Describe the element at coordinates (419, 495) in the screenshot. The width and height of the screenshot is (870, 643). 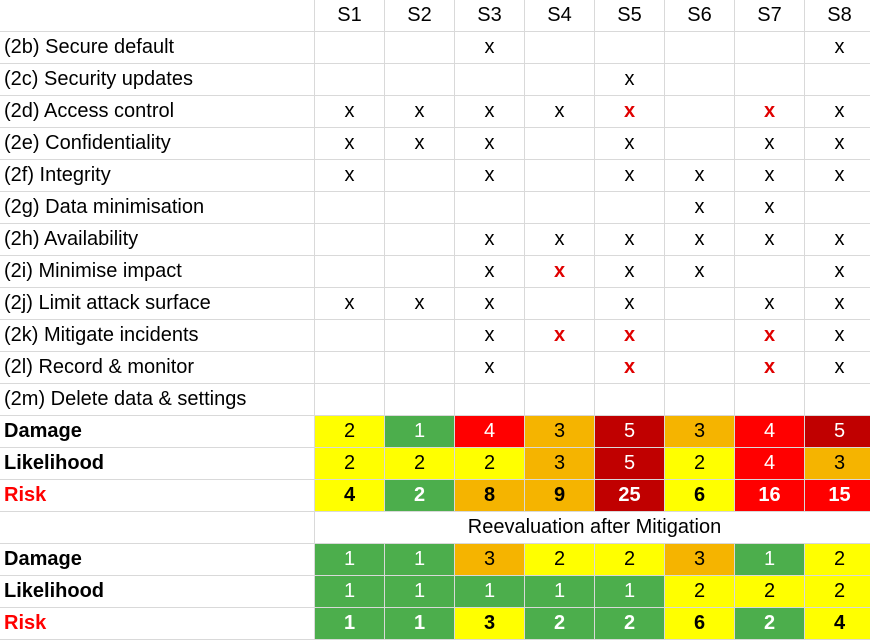
I see `risk-value-cell: 2` at that location.